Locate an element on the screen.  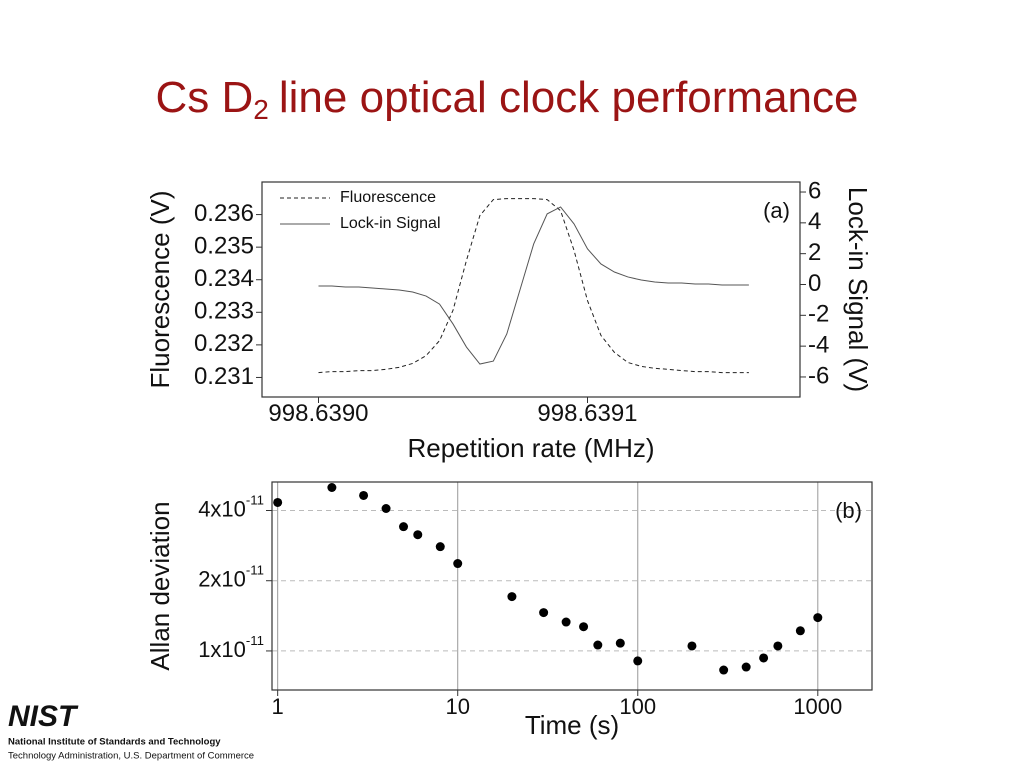
y-tick-label: 0.231 is located at coordinates (224, 376).